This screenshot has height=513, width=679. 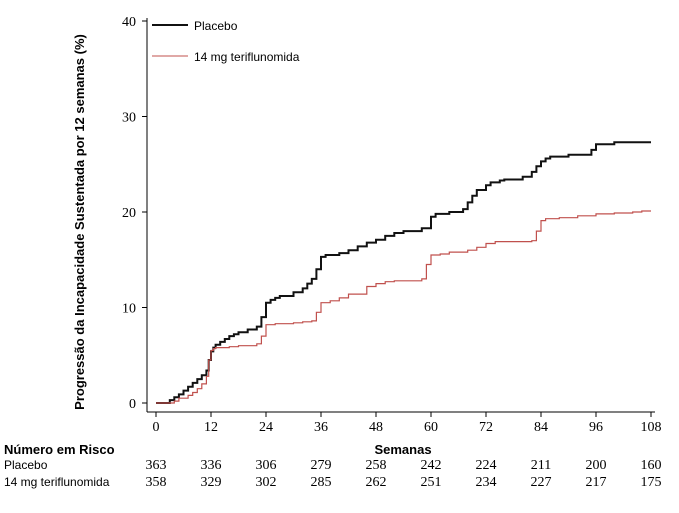 What do you see at coordinates (651, 427) in the screenshot?
I see `x-tick-label: 108` at bounding box center [651, 427].